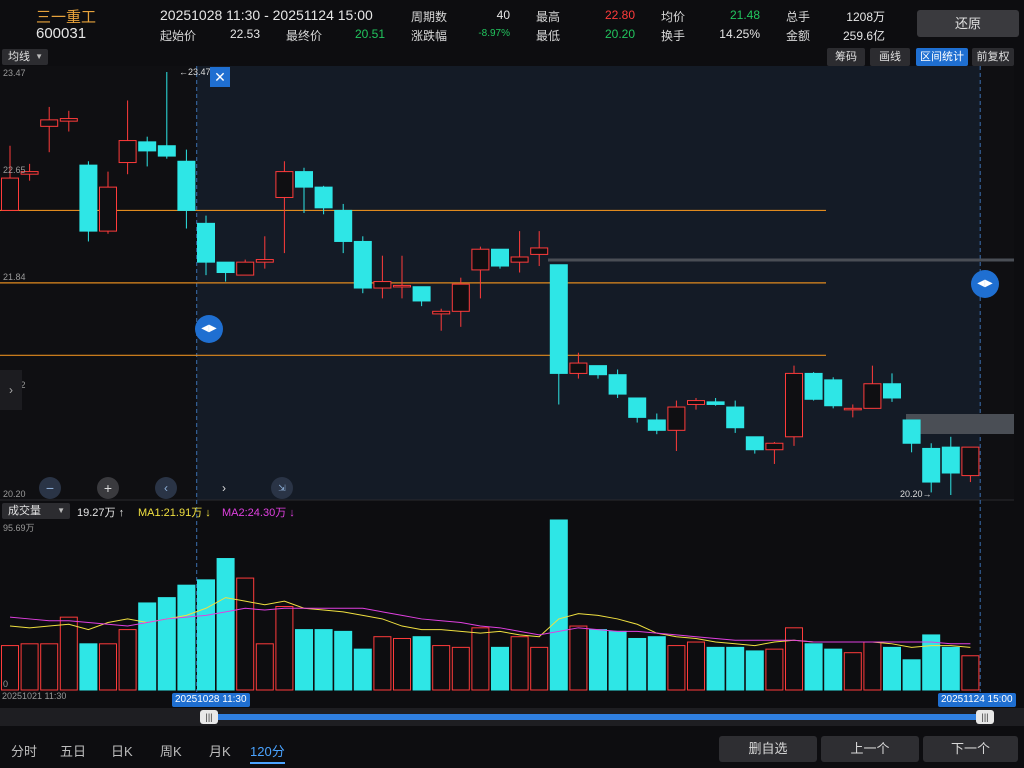 This screenshot has height=768, width=1024. What do you see at coordinates (985, 284) in the screenshot?
I see `right-drag-handle-icon: ◀▶` at bounding box center [985, 284].